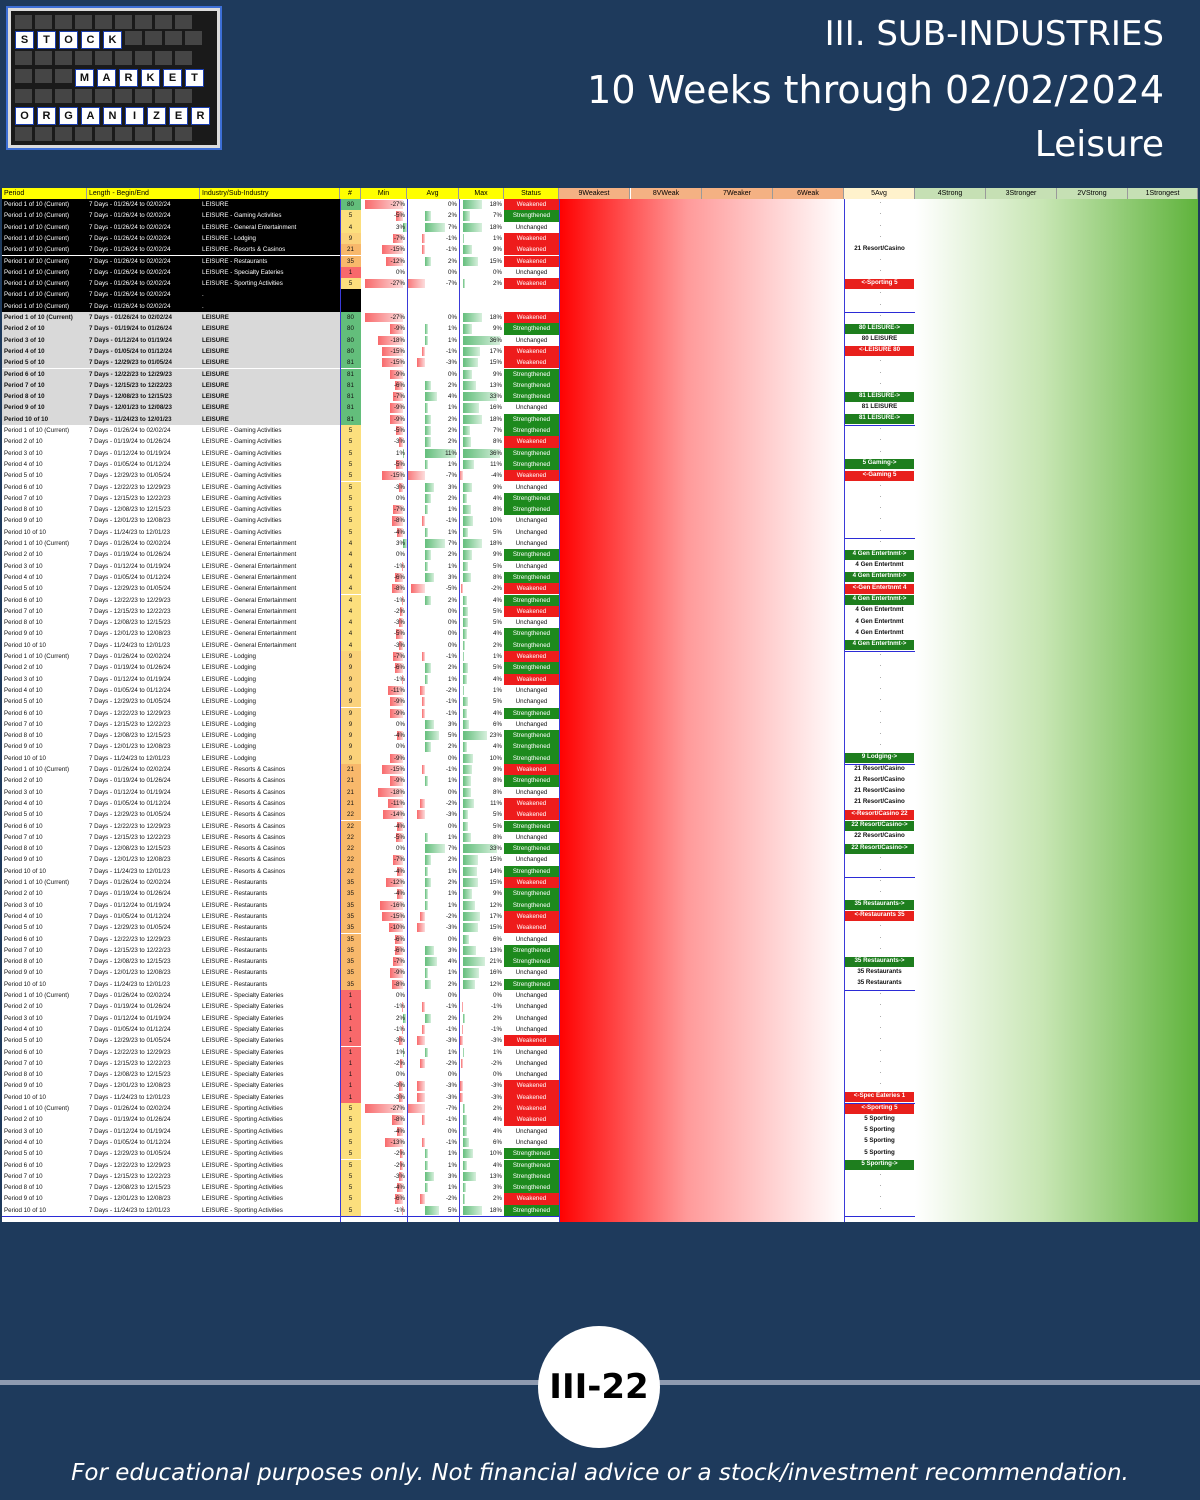  Describe the element at coordinates (143, 193) in the screenshot. I see `column-header: Length - Begin/End` at that location.